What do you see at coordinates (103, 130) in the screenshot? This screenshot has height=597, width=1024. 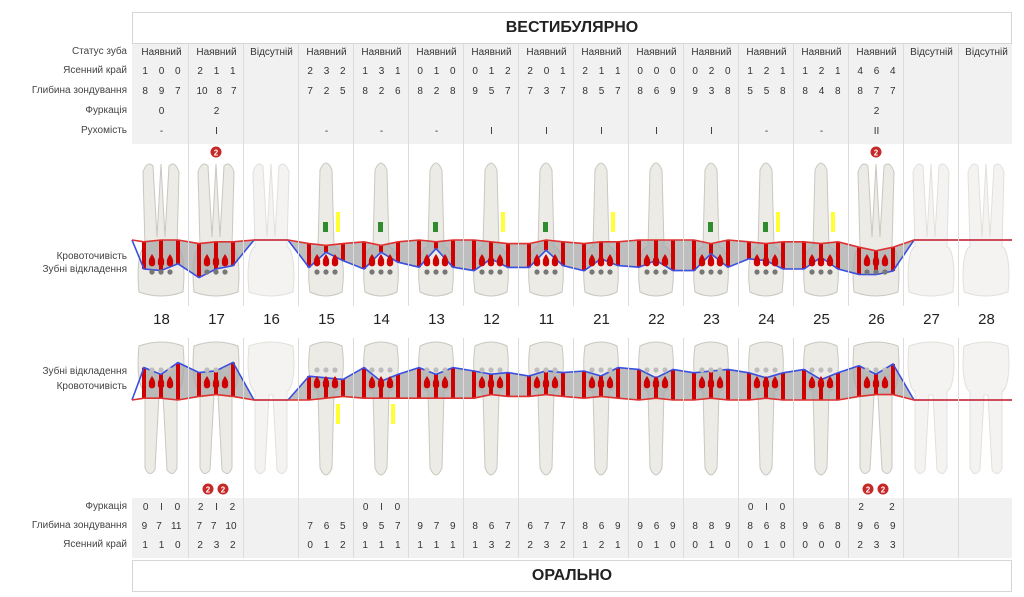 I see `row-label: Рухомість` at bounding box center [103, 130].